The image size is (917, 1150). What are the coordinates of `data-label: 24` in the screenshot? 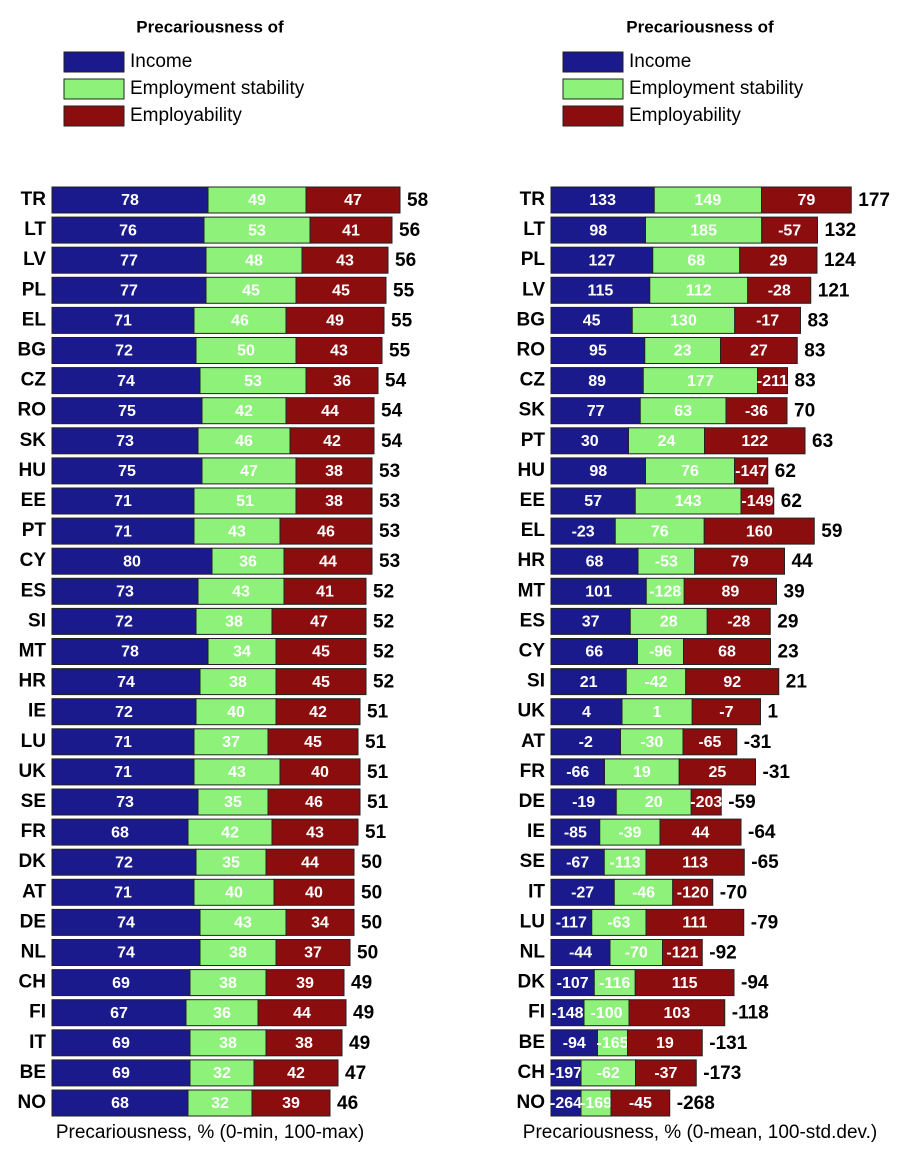 It's located at (667, 441).